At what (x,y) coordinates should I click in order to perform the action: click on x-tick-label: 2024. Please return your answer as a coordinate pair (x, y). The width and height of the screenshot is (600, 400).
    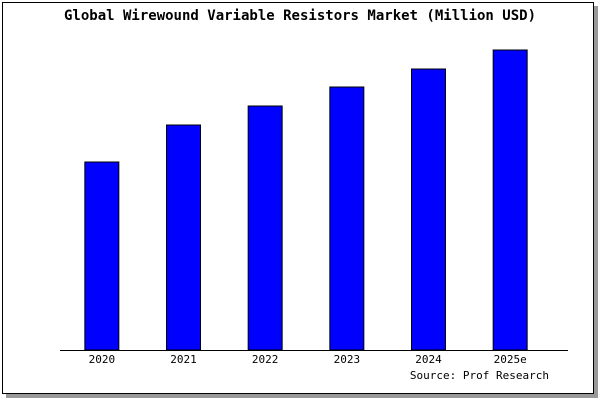
    Looking at the image, I should click on (428, 359).